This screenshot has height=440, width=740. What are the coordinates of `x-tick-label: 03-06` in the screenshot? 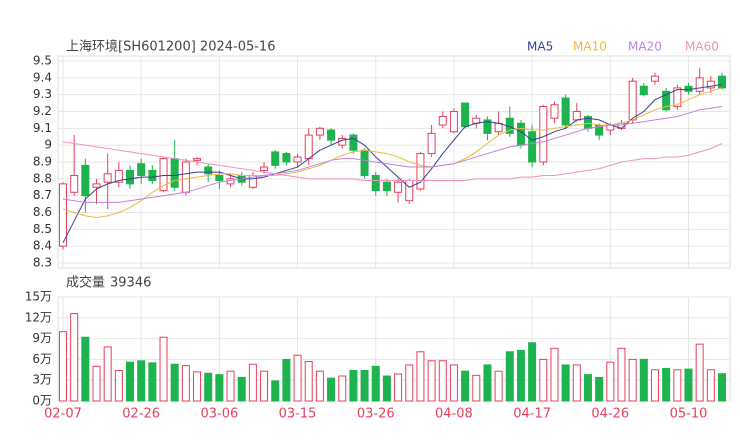 It's located at (219, 414).